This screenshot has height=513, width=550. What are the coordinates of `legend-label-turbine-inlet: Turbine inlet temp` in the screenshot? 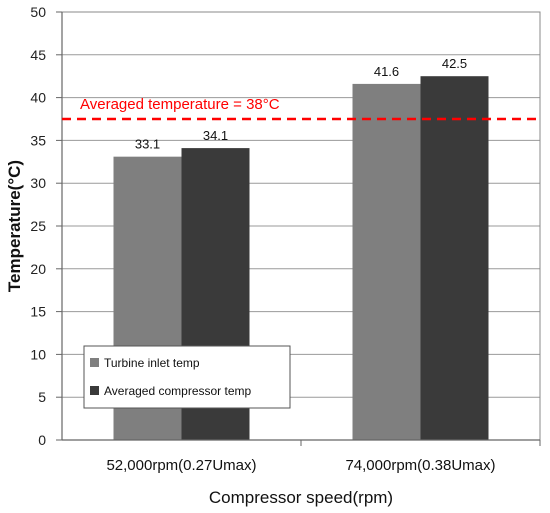 It's located at (152, 363).